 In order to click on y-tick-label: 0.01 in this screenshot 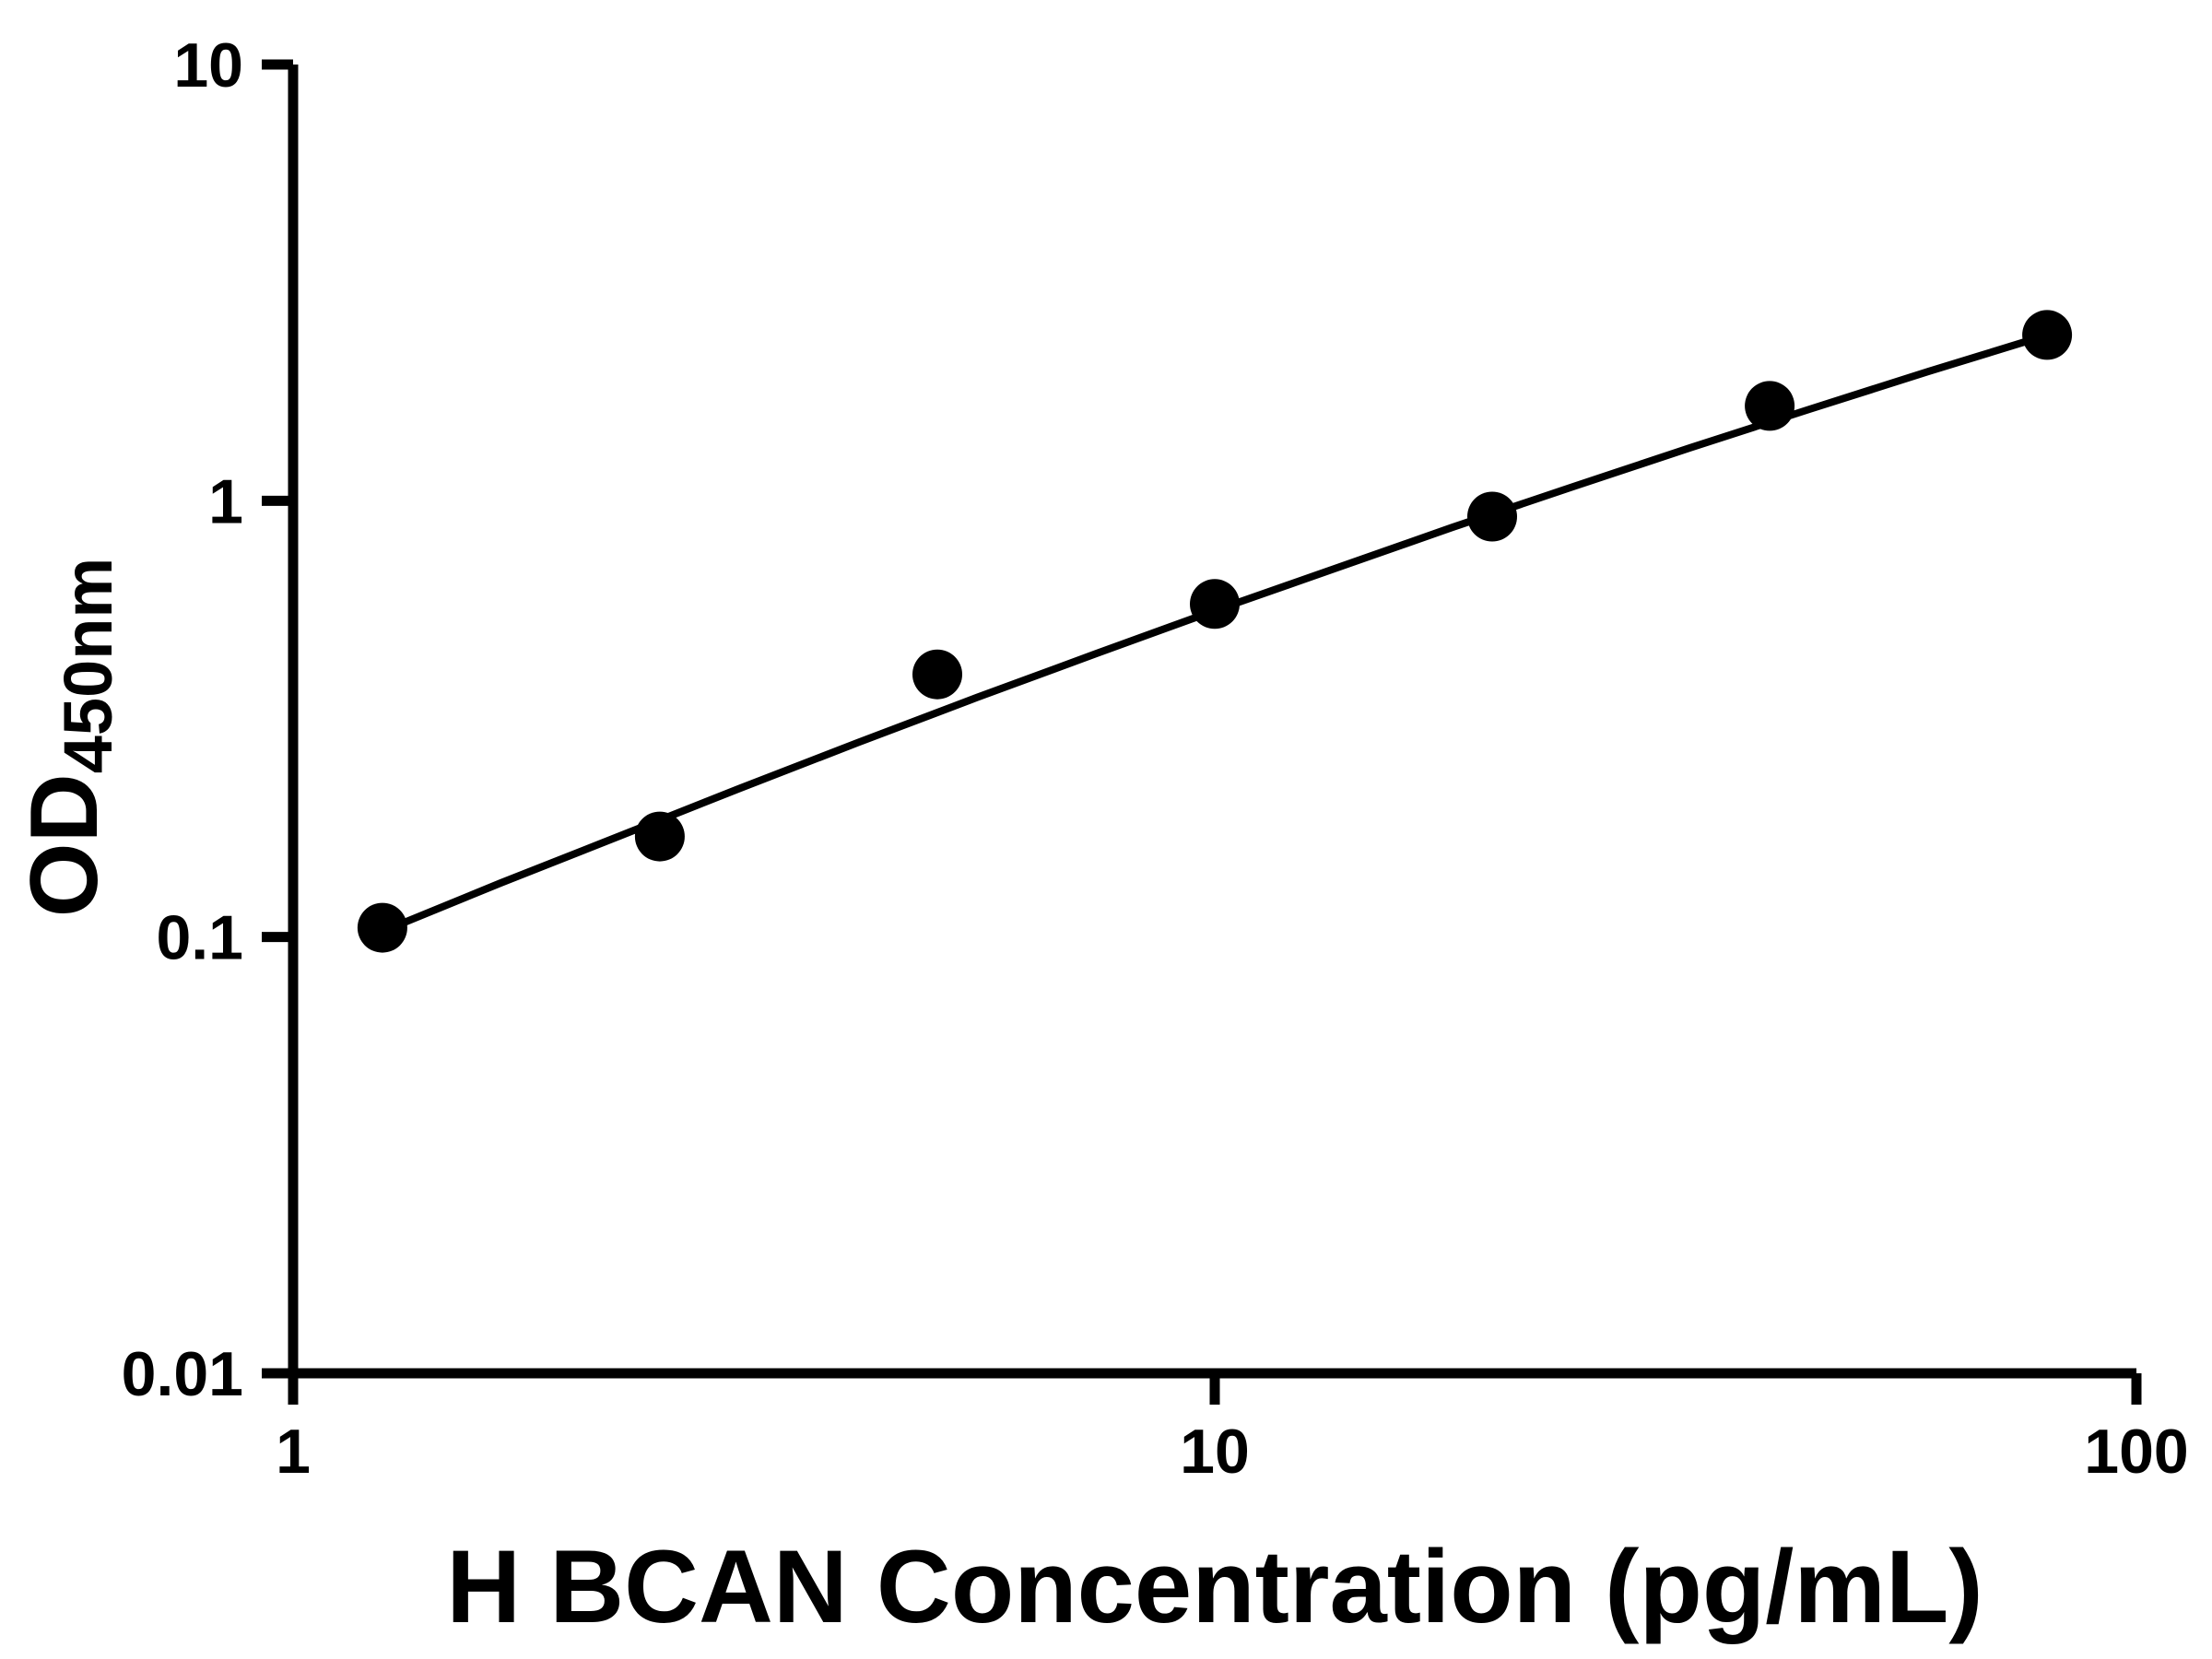, I will do `click(182, 1374)`.